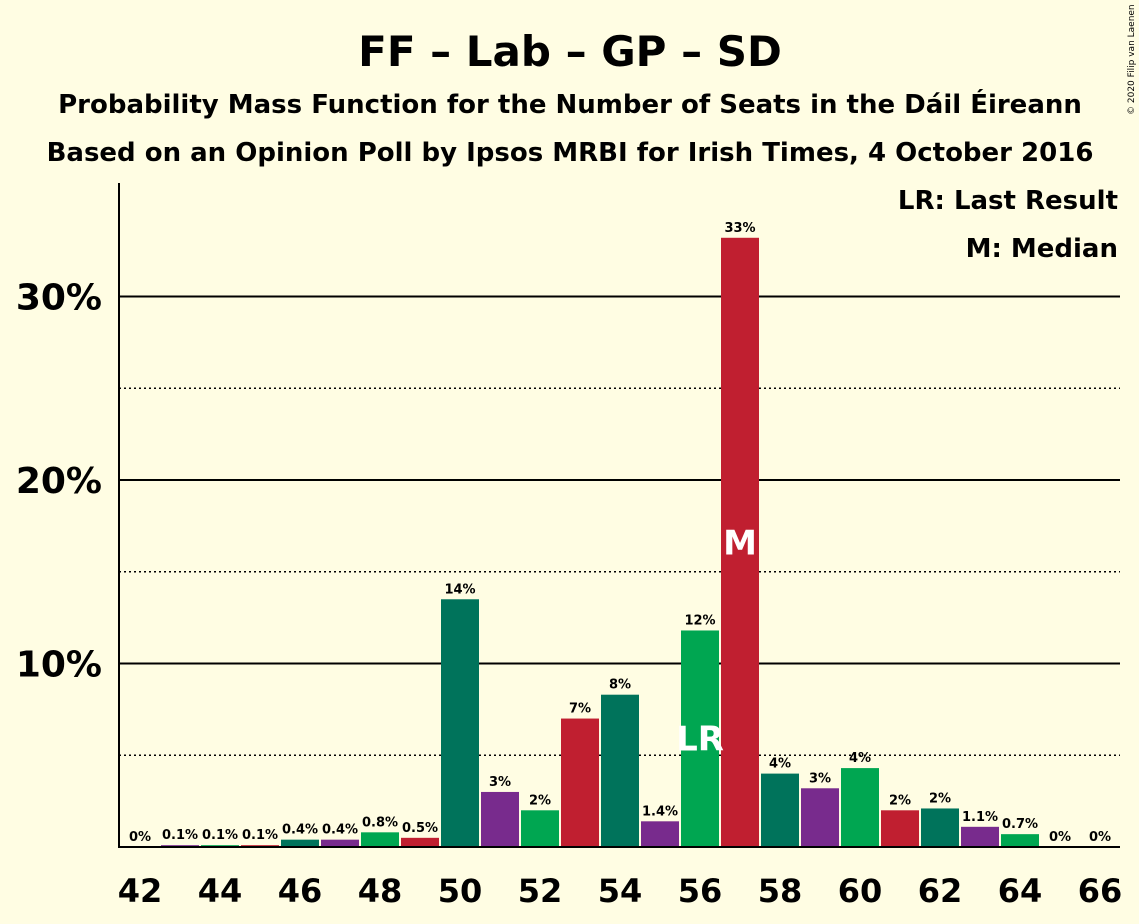  What do you see at coordinates (739, 228) in the screenshot?
I see `bar-value-label: 33%` at bounding box center [739, 228].